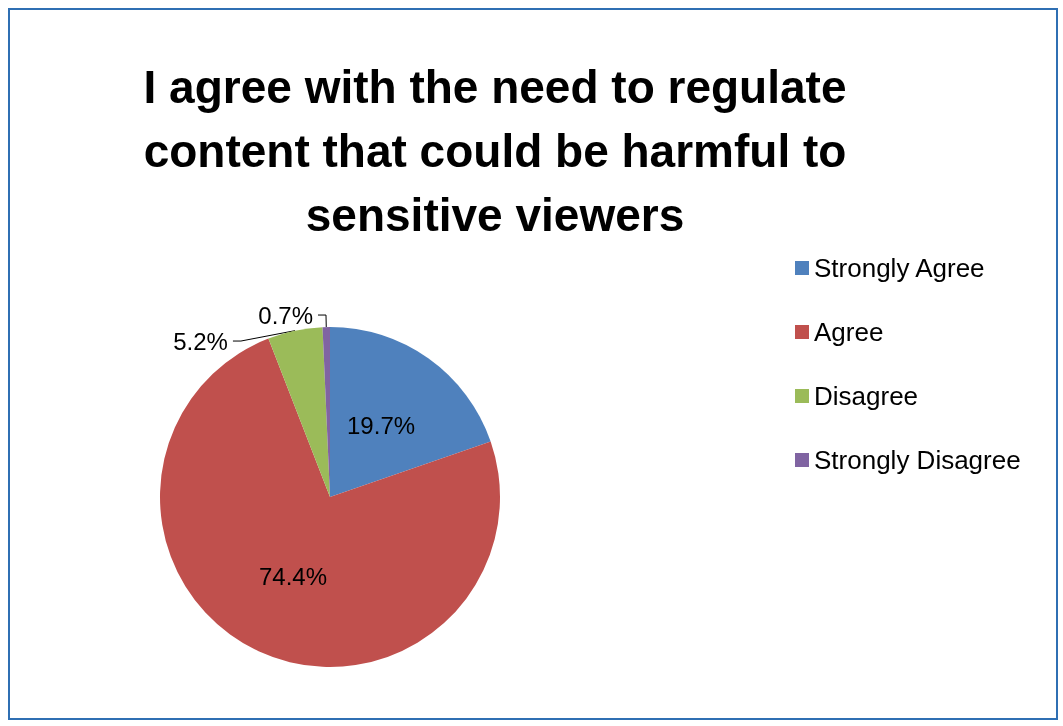 The width and height of the screenshot is (1063, 726). Describe the element at coordinates (917, 460) in the screenshot. I see `legend-label: Strongly Disagree` at that location.